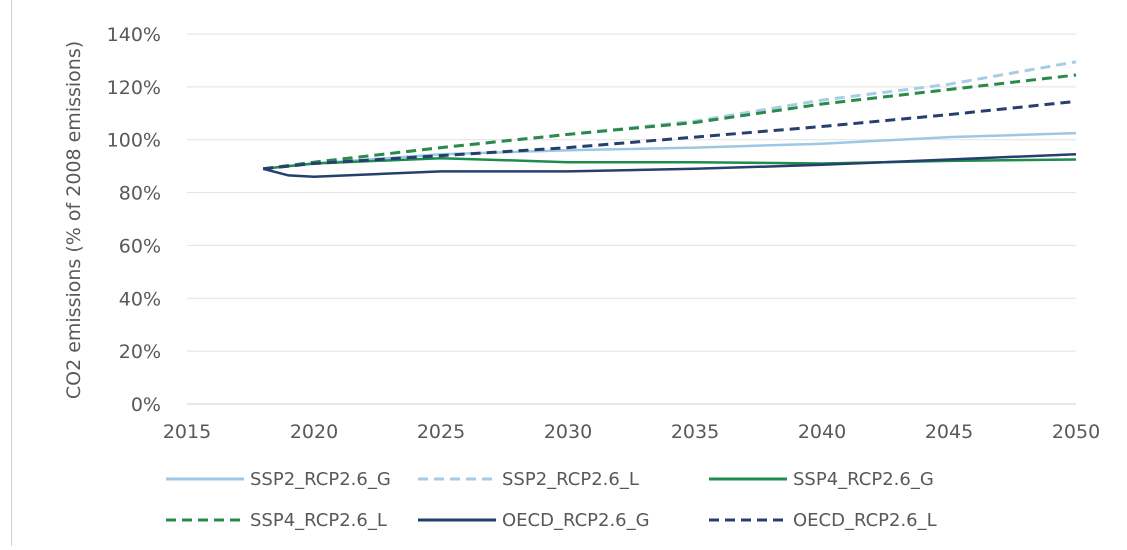 The image size is (1127, 550). What do you see at coordinates (134, 88) in the screenshot?
I see `y-tick-label: 120%` at bounding box center [134, 88].